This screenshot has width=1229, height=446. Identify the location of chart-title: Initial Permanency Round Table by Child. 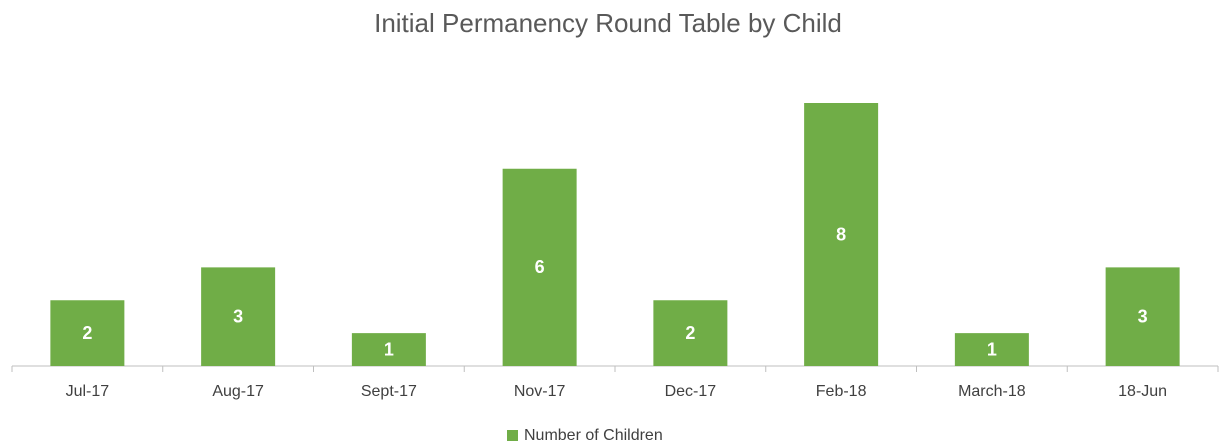
(608, 23).